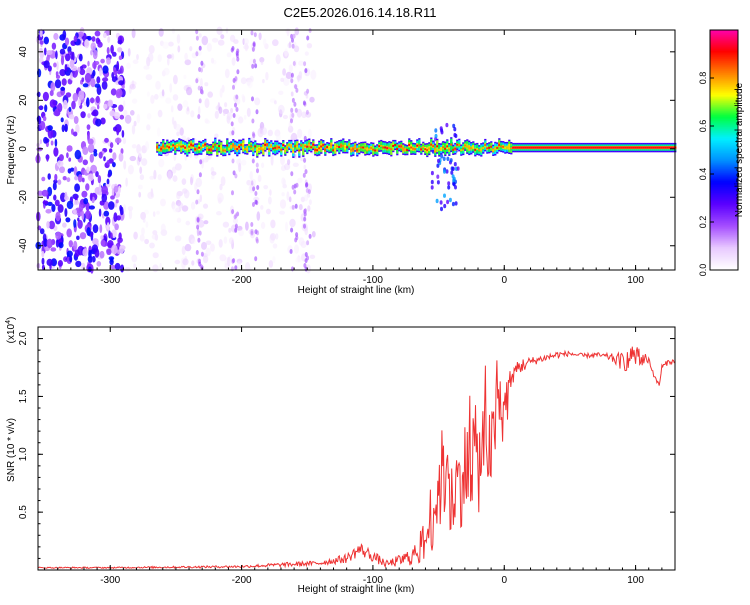  What do you see at coordinates (703, 174) in the screenshot?
I see `colorbar-tick-label: 0.4` at bounding box center [703, 174].